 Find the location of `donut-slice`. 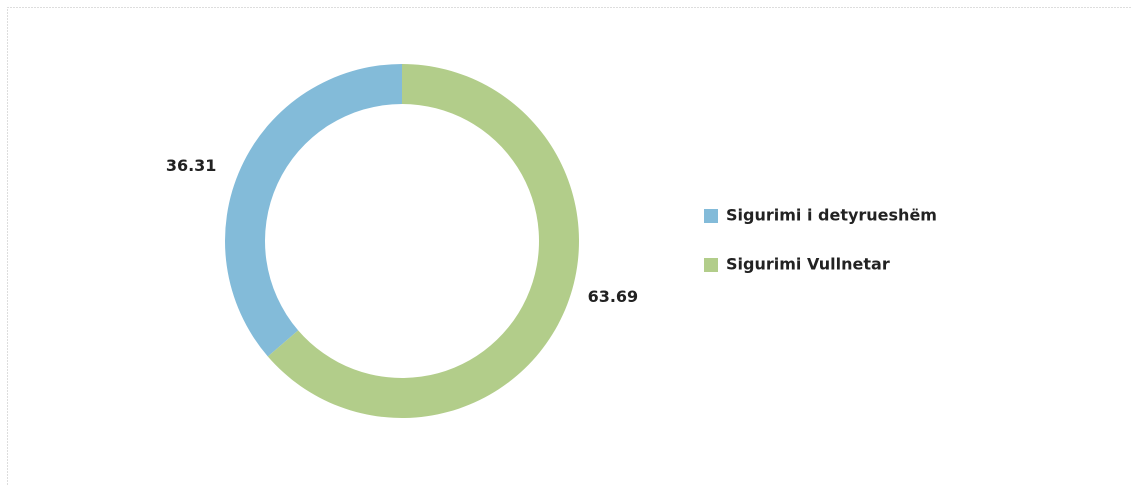

donut-slice is located at coordinates (313, 210).